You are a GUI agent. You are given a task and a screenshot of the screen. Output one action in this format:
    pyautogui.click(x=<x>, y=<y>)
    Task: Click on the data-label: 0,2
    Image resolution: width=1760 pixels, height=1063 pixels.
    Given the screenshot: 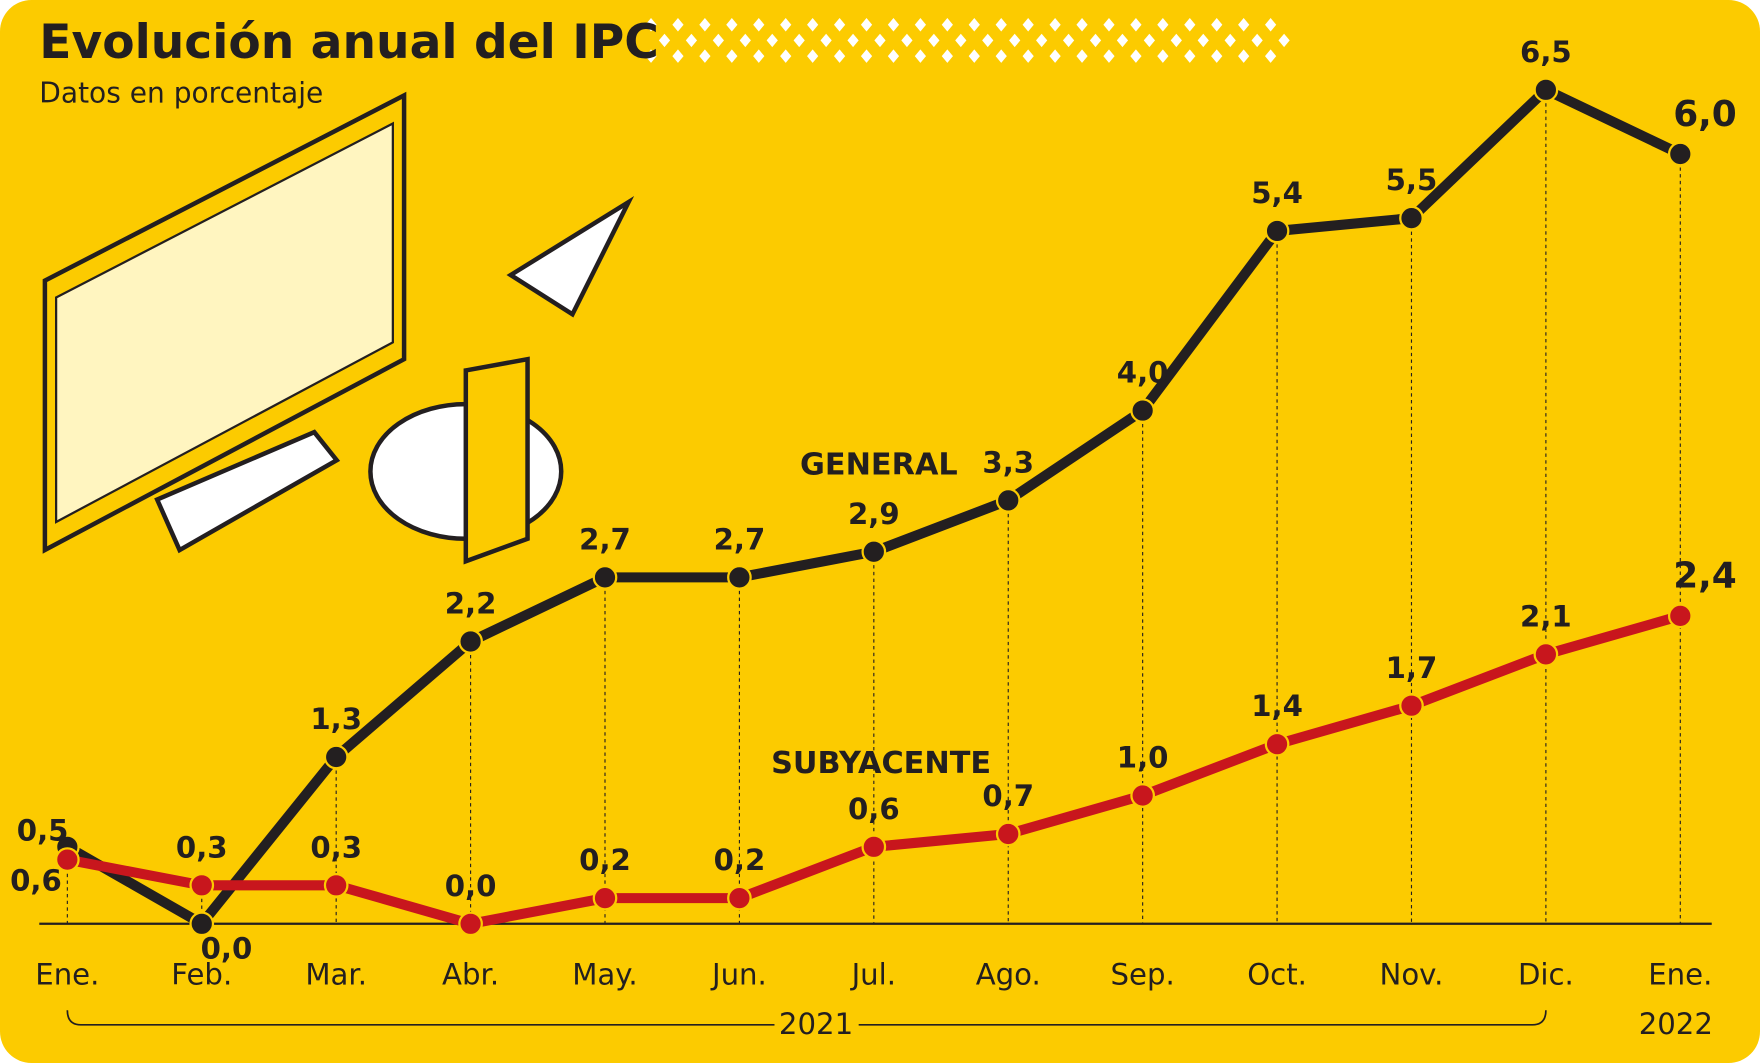 What is the action you would take?
    pyautogui.click(x=740, y=860)
    